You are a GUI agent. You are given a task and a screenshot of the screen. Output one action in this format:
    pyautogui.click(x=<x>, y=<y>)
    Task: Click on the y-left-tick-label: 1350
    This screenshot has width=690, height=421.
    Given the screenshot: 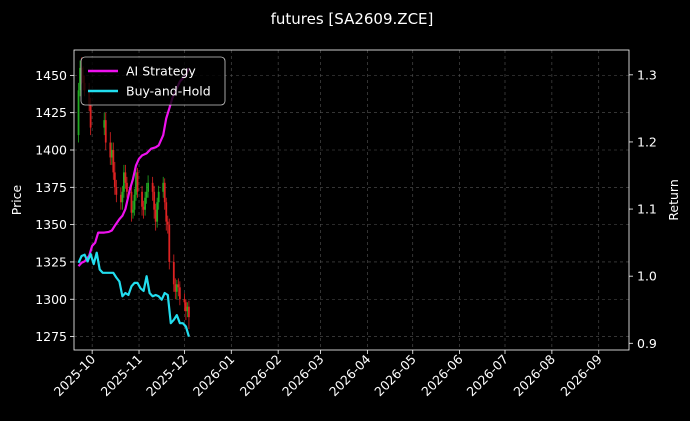 What is the action you would take?
    pyautogui.click(x=51, y=224)
    